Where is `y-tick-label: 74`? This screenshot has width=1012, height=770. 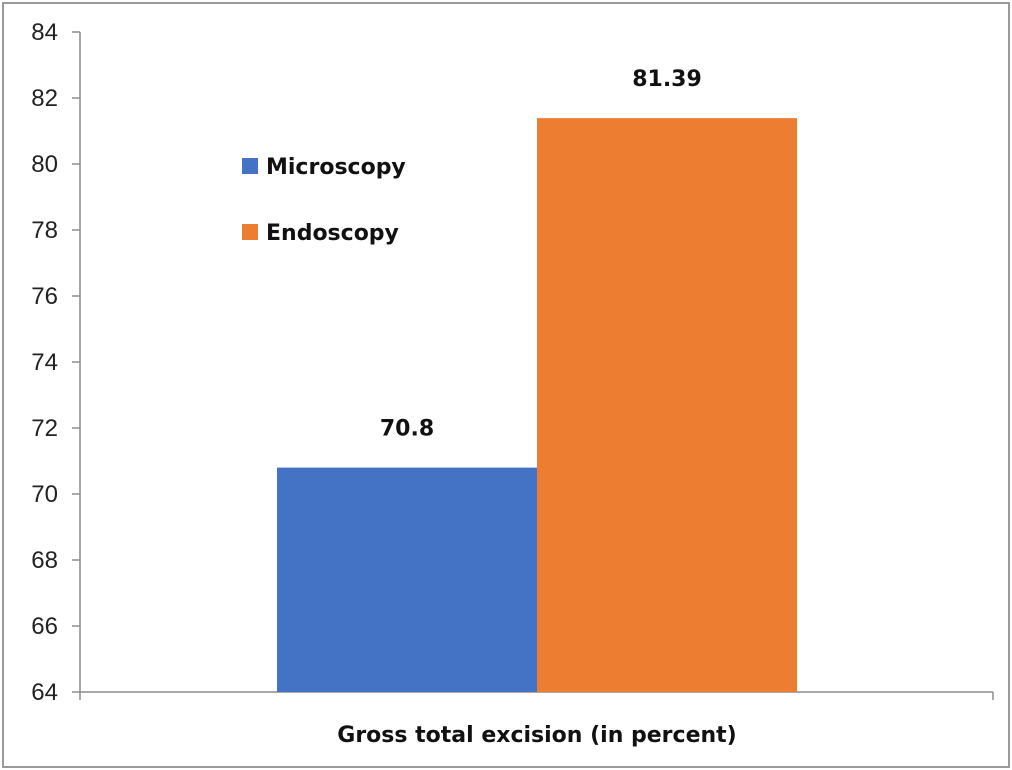 y-tick-label: 74 is located at coordinates (44, 362).